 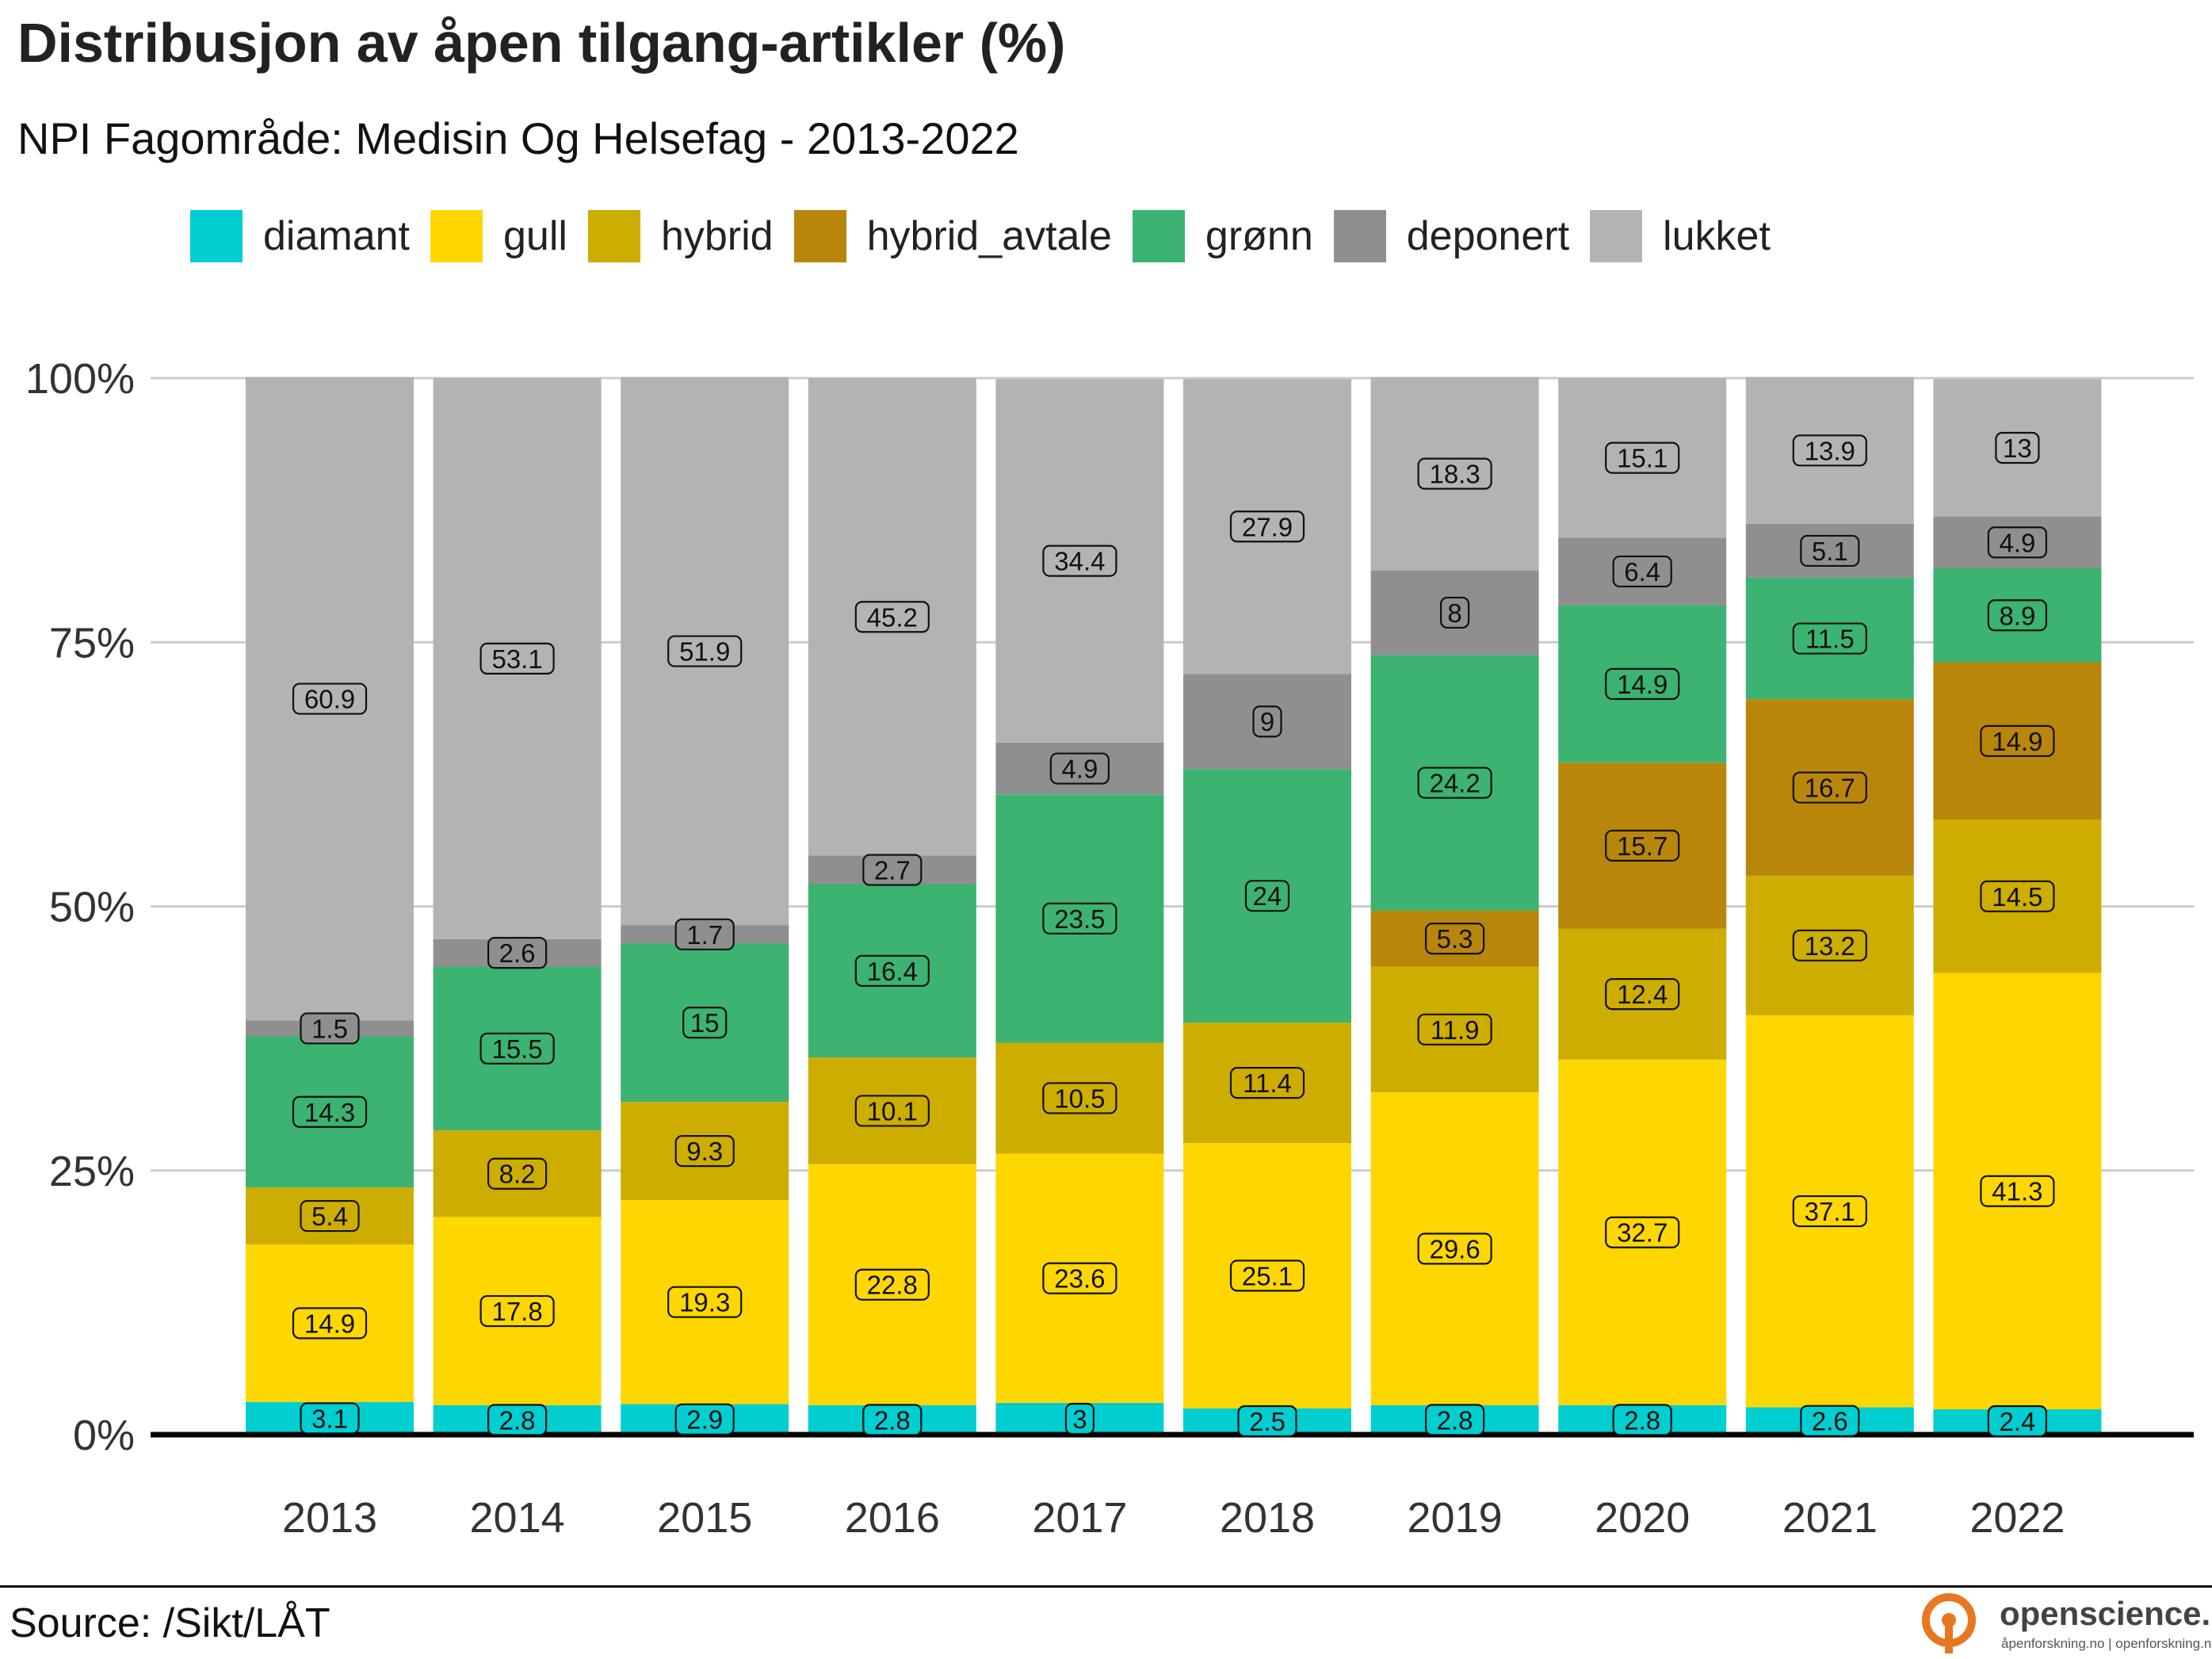 I want to click on legend-label: deponert, so click(x=1488, y=236).